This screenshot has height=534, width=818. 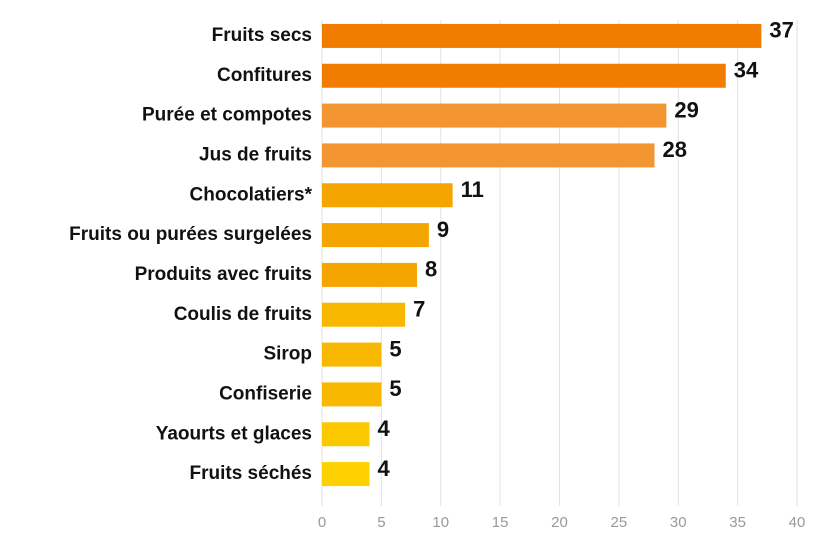 What do you see at coordinates (381, 522) in the screenshot?
I see `x-tick-label: 5` at bounding box center [381, 522].